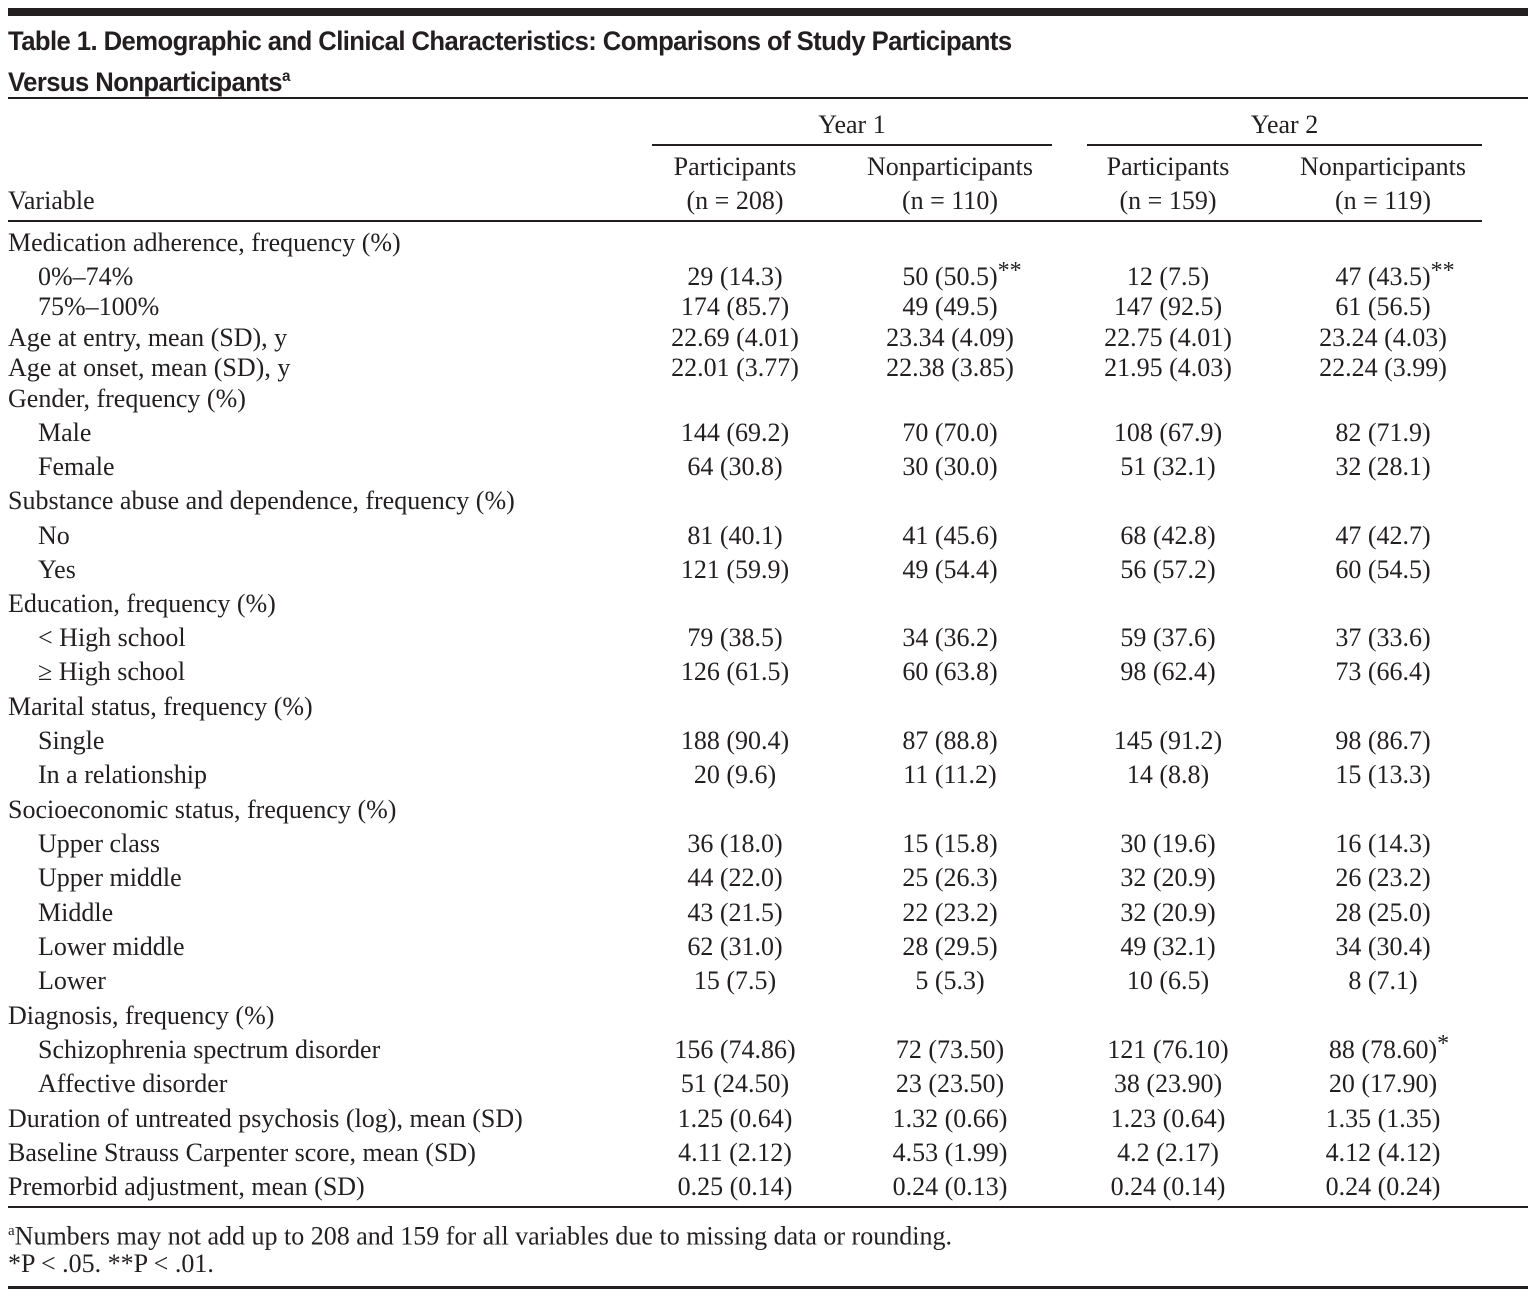 The width and height of the screenshot is (1536, 1296). What do you see at coordinates (1383, 275) in the screenshot?
I see `cell-value: 47 (43.5) **` at bounding box center [1383, 275].